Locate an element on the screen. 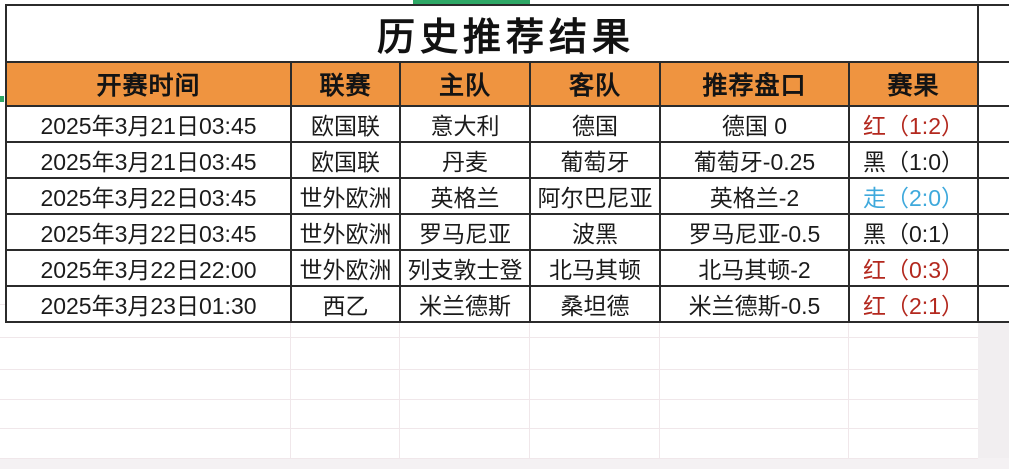 Image resolution: width=1009 pixels, height=469 pixels. col-header-home-team: 主队 is located at coordinates (465, 84).